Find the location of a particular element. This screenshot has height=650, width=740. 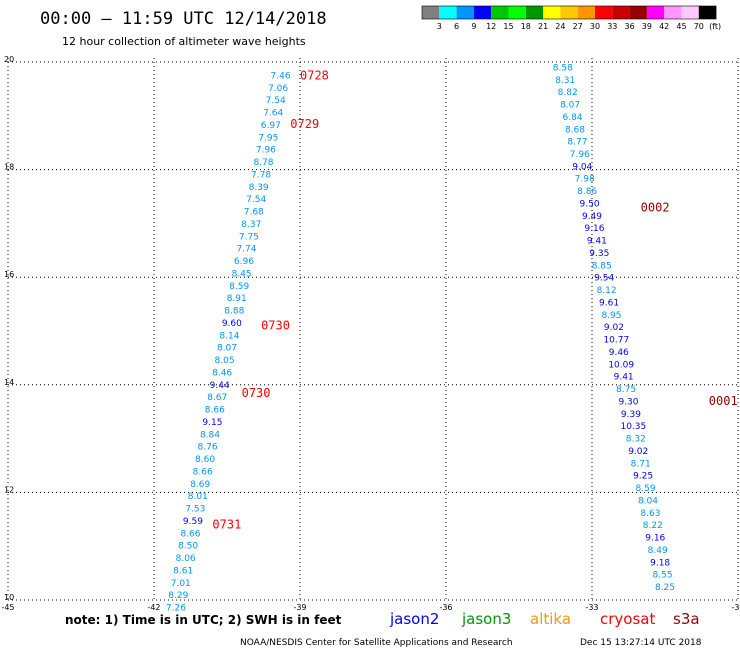

x-tick-label: -36 is located at coordinates (445, 607).